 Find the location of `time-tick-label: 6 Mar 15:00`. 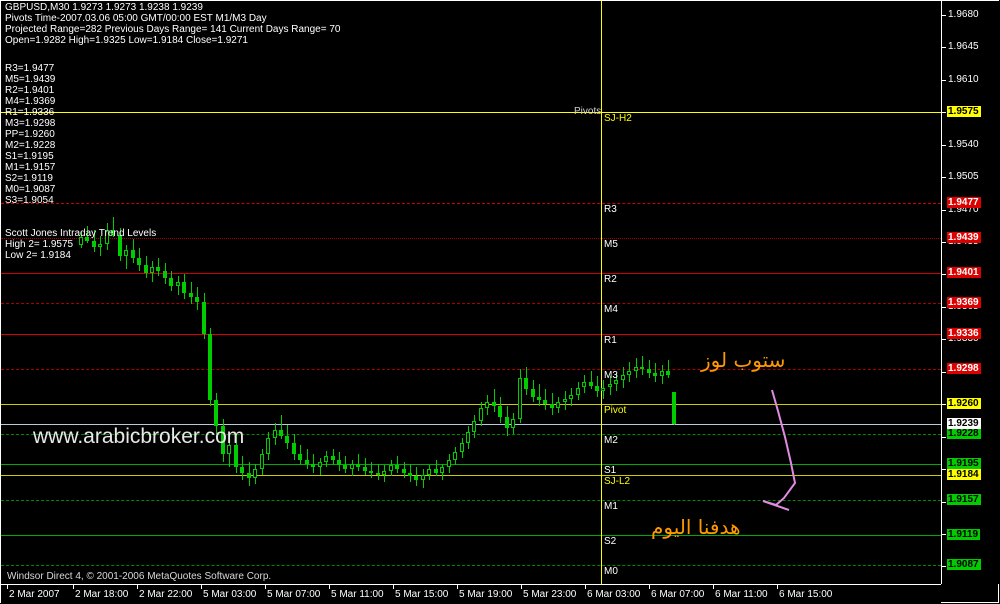

time-tick-label: 6 Mar 15:00 is located at coordinates (806, 594).